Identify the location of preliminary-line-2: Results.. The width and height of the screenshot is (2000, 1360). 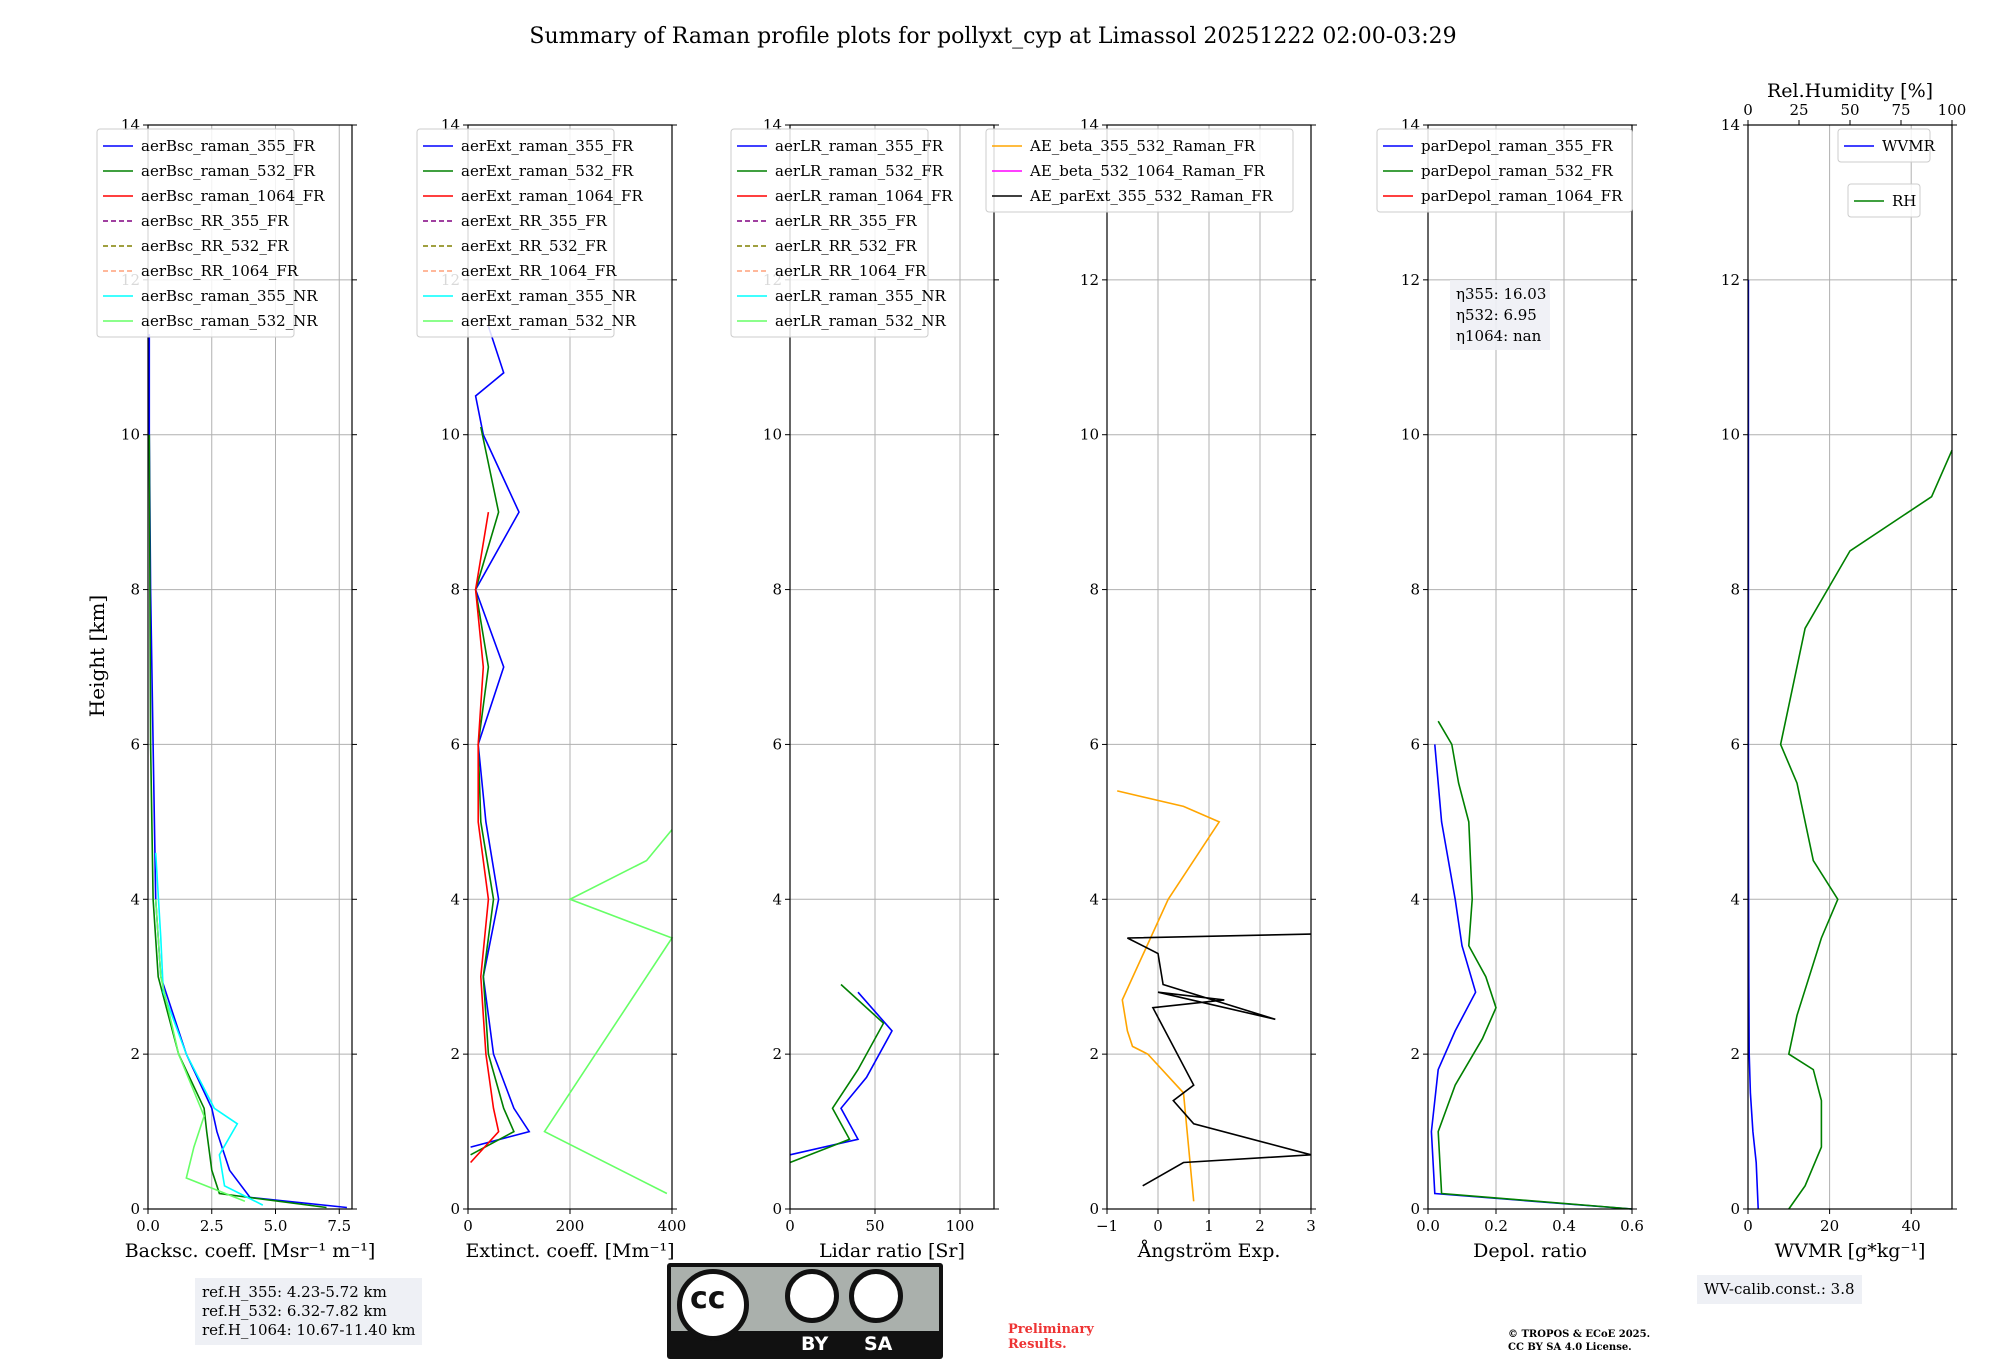
(1037, 1344).